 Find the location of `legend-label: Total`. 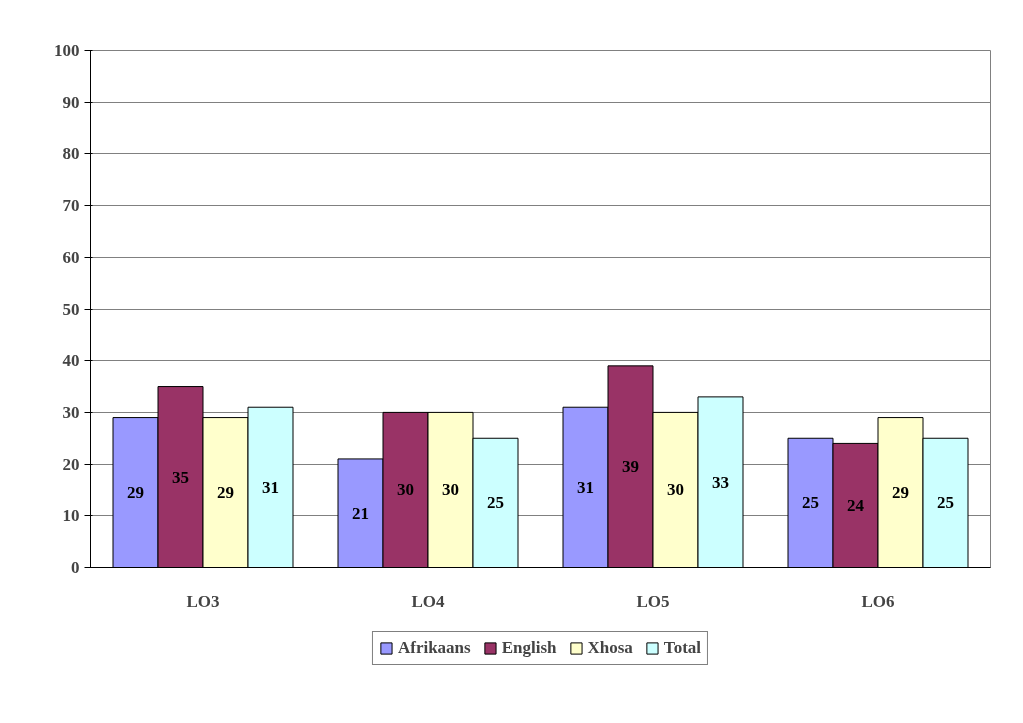

legend-label: Total is located at coordinates (682, 648).